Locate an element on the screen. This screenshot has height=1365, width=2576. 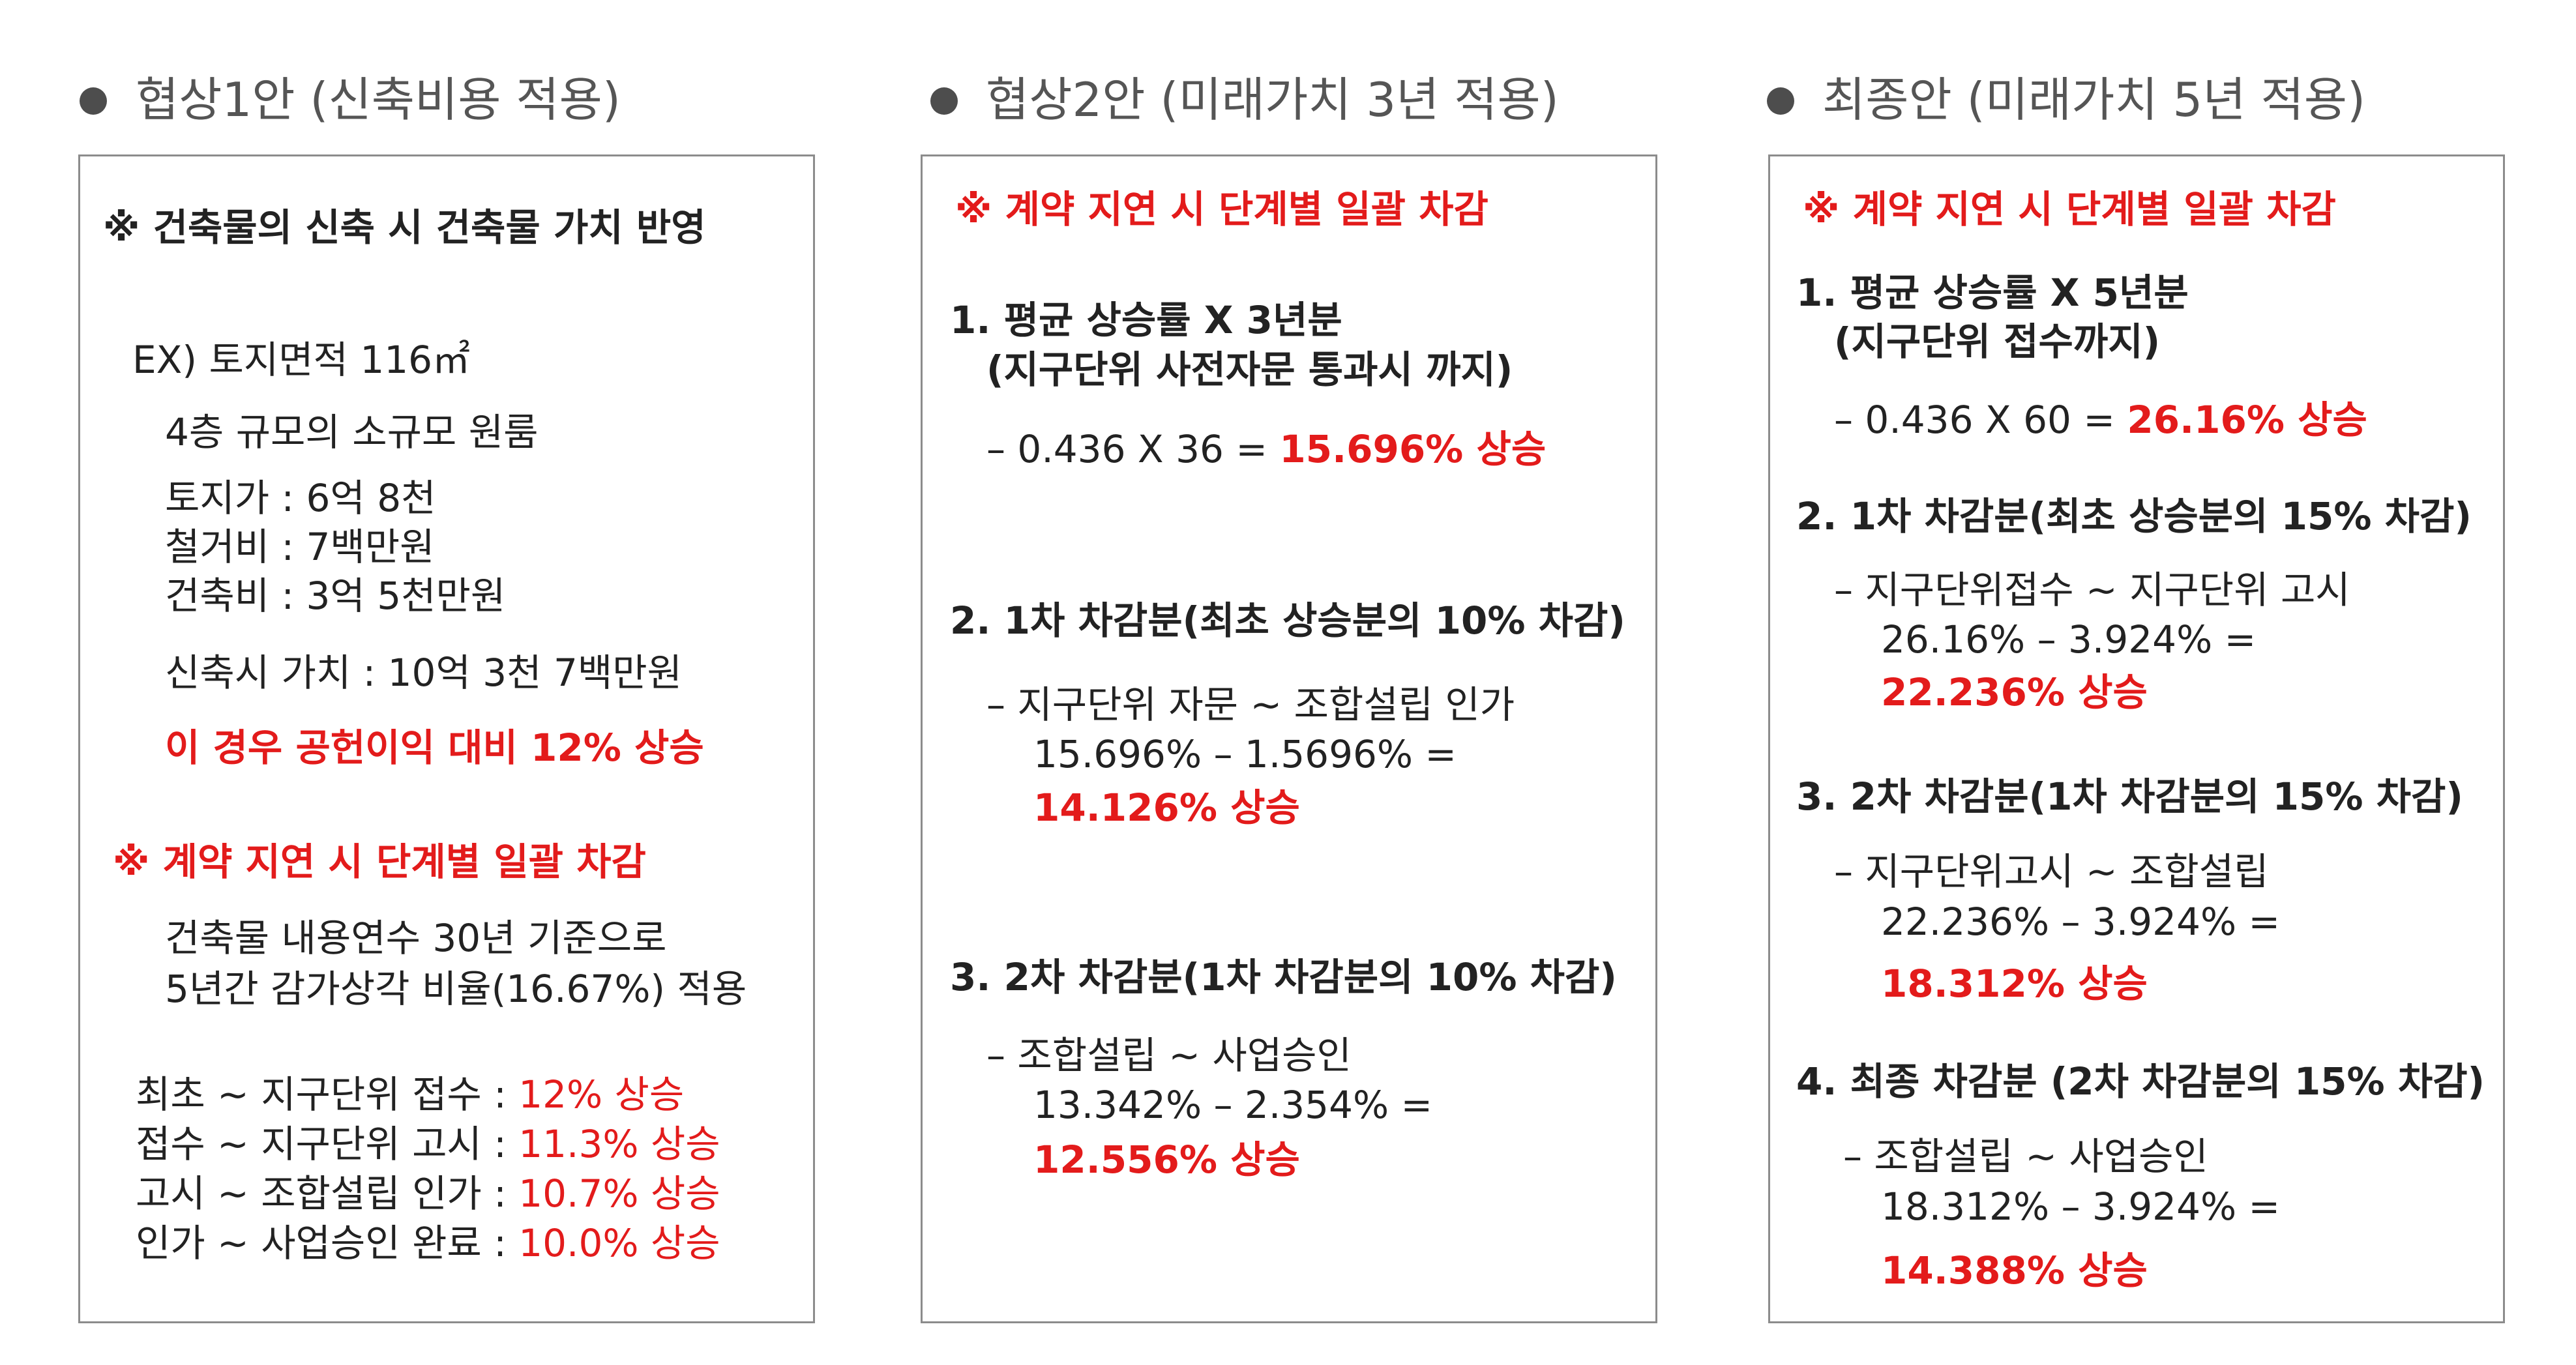
col3-step1-title: 1. 평균 상승률 X 5년분 is located at coordinates (1992, 293).